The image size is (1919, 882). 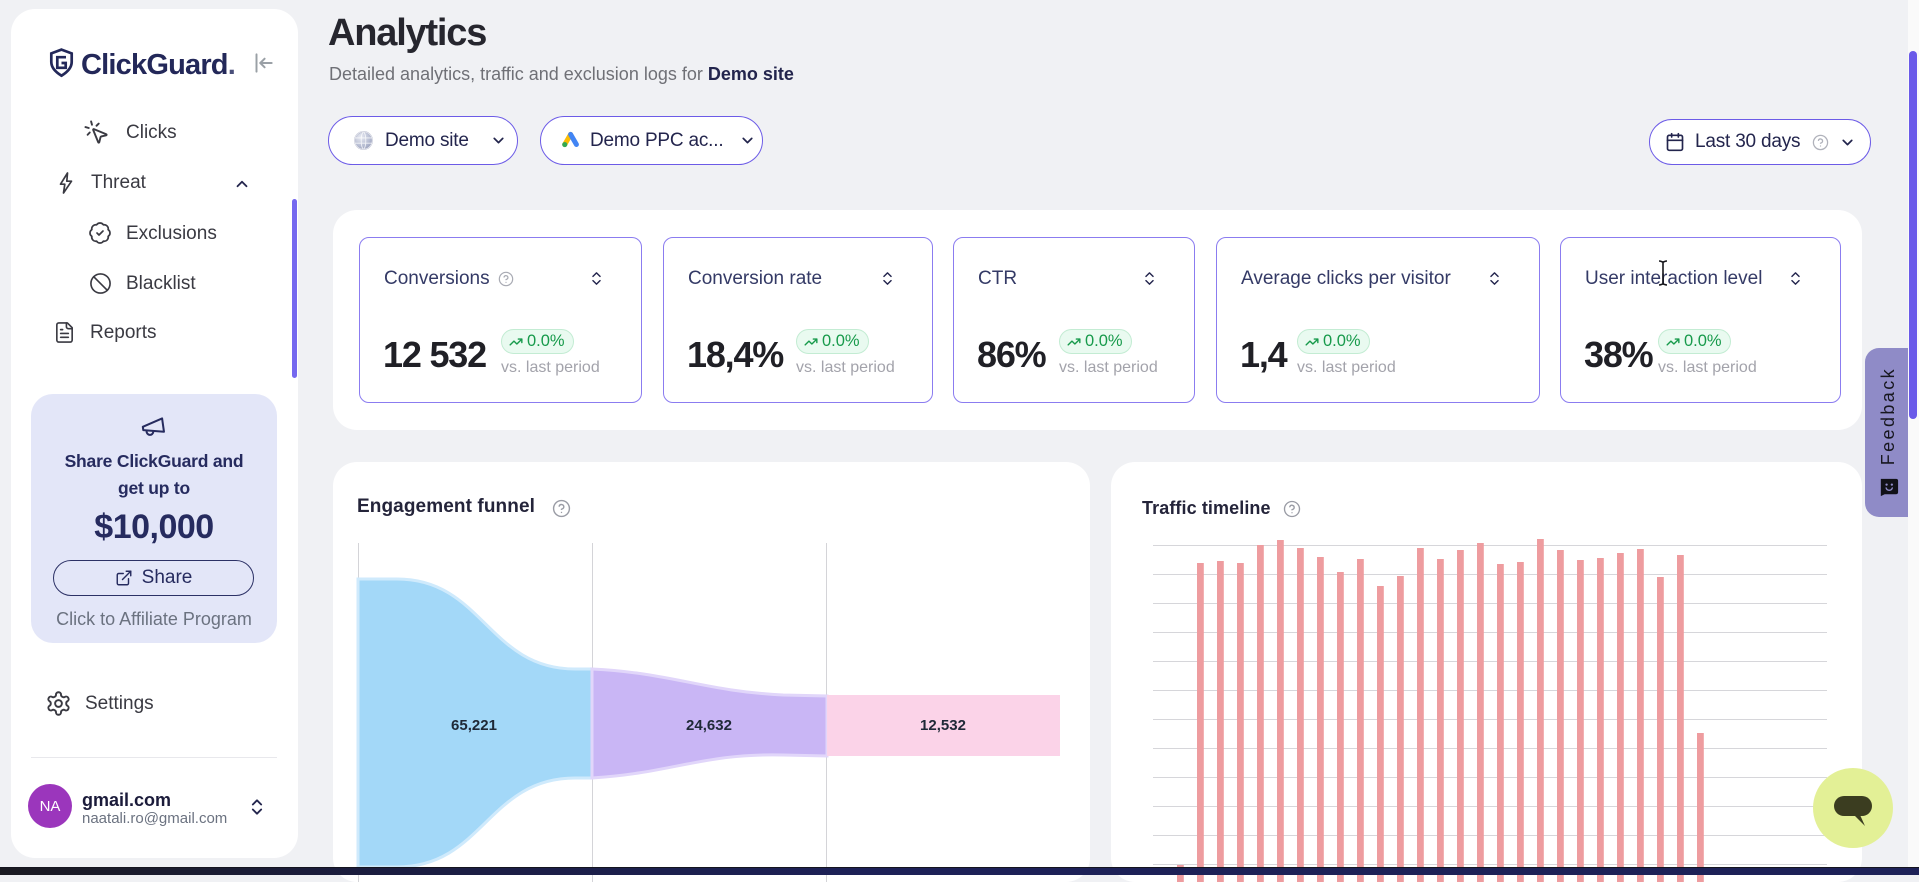 I want to click on svg-text: 12,532, so click(x=943, y=725).